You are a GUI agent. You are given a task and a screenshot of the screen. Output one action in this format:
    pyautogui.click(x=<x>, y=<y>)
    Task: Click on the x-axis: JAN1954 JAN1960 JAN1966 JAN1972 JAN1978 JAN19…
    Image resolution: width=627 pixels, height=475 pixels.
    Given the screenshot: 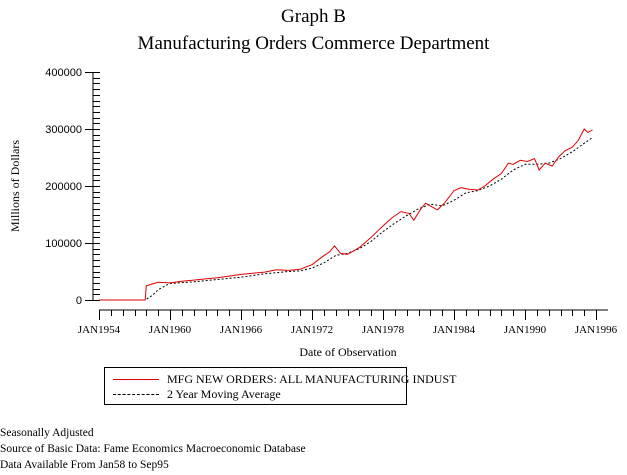 What is the action you would take?
    pyautogui.click(x=348, y=322)
    